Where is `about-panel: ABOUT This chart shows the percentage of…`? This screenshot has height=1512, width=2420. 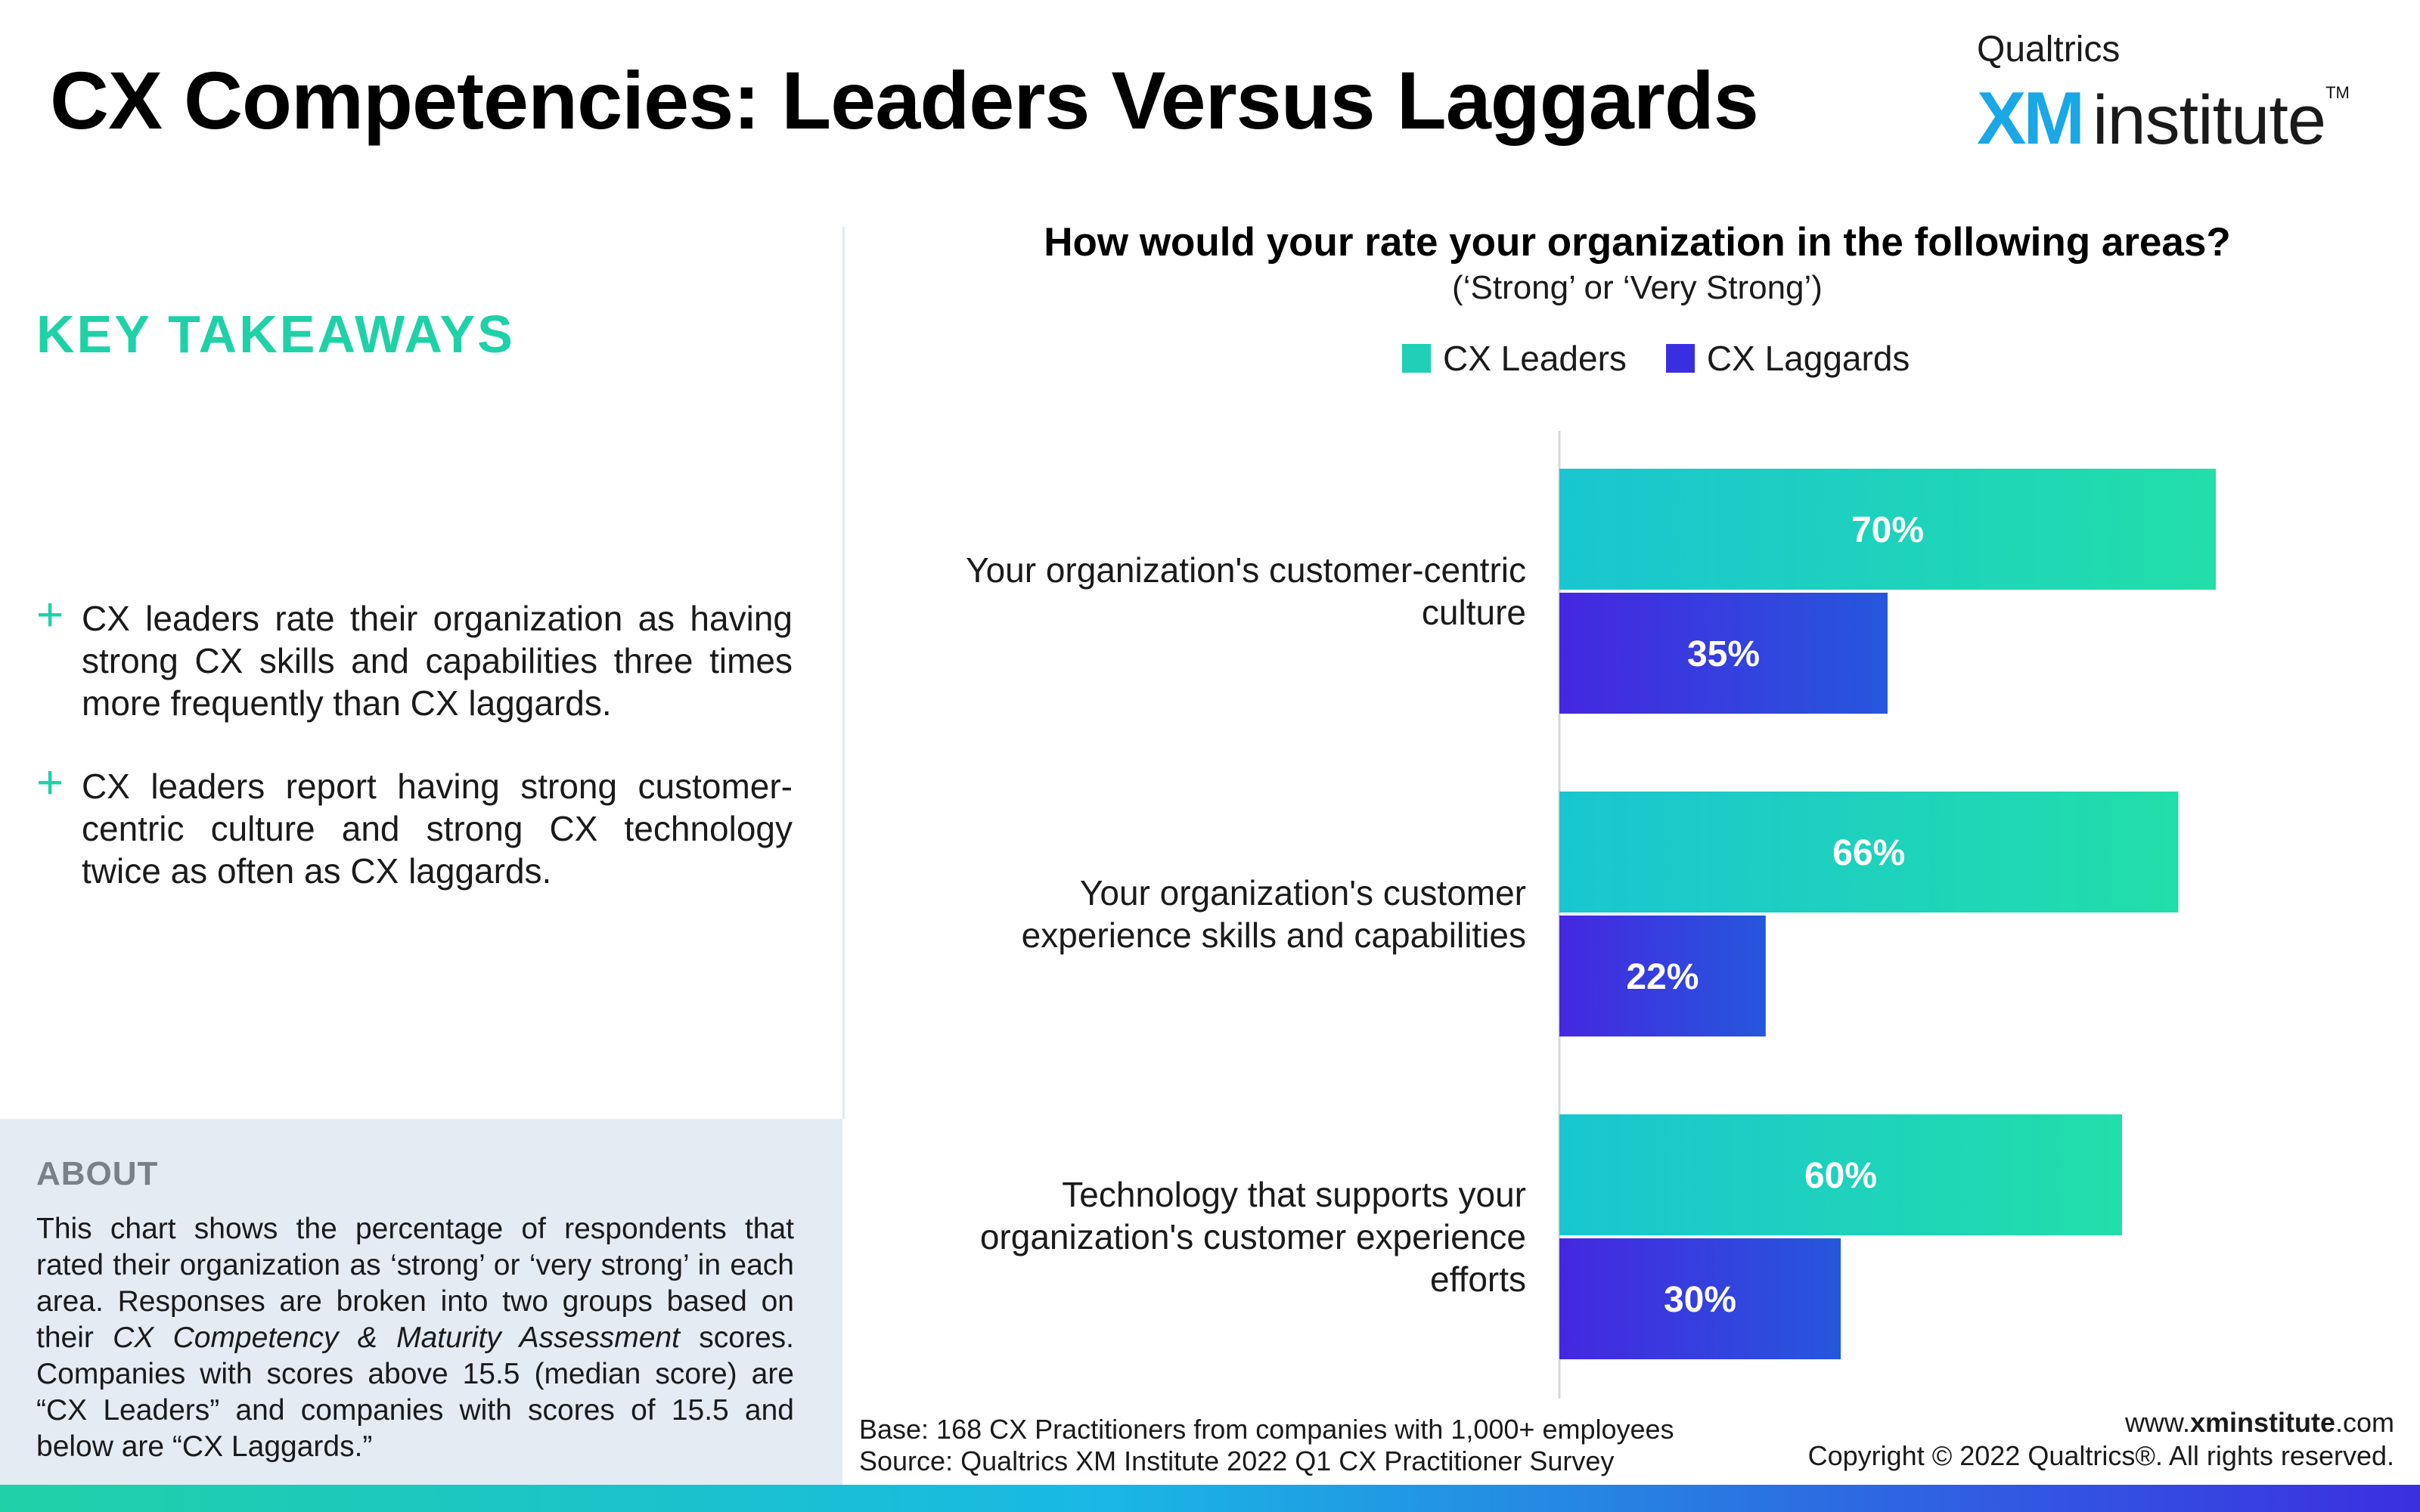 about-panel: ABOUT This chart shows the percentage of… is located at coordinates (421, 1302).